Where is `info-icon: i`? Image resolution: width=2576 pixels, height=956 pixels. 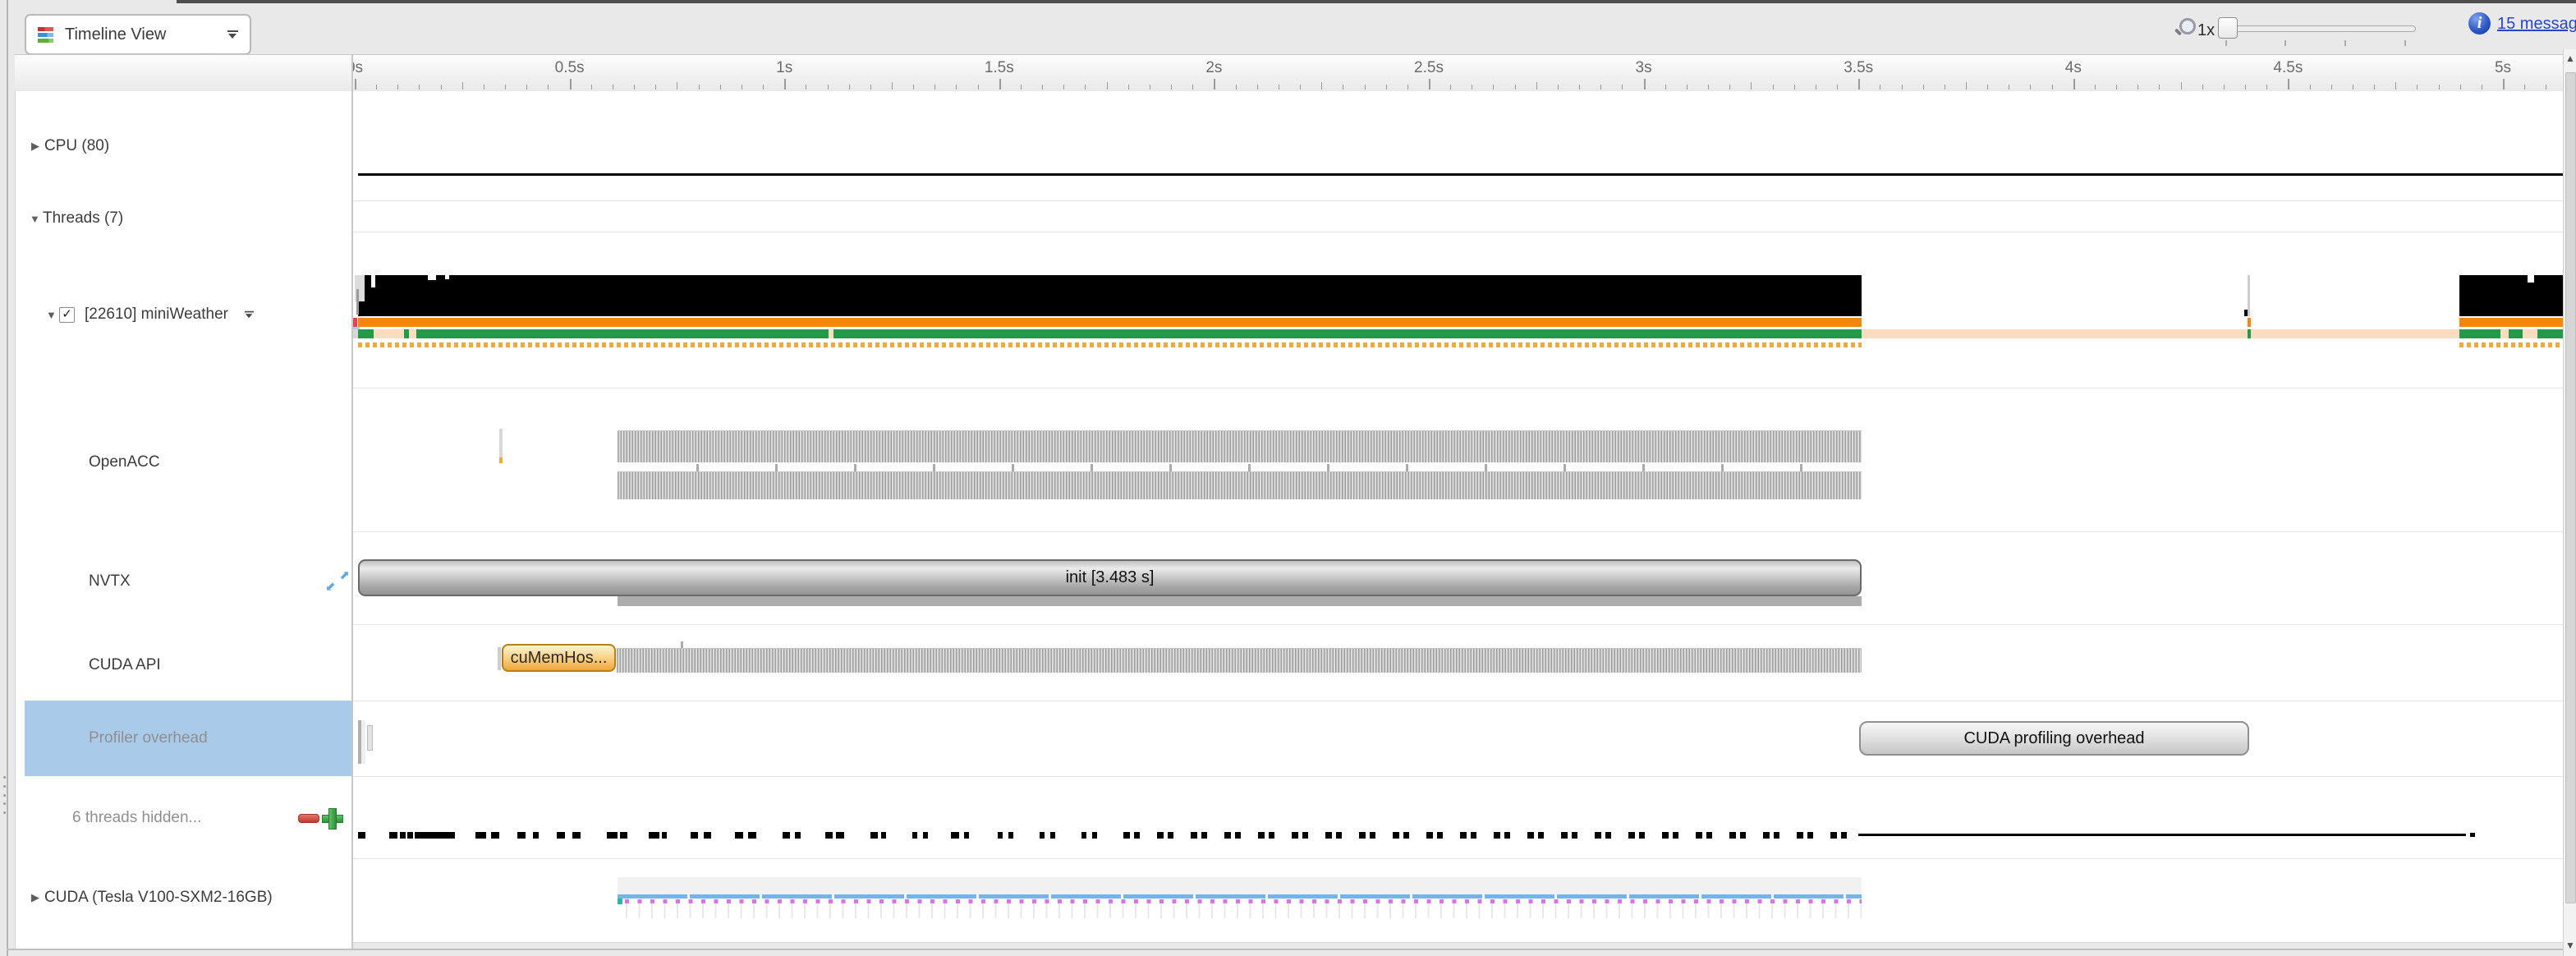
info-icon: i is located at coordinates (2479, 23).